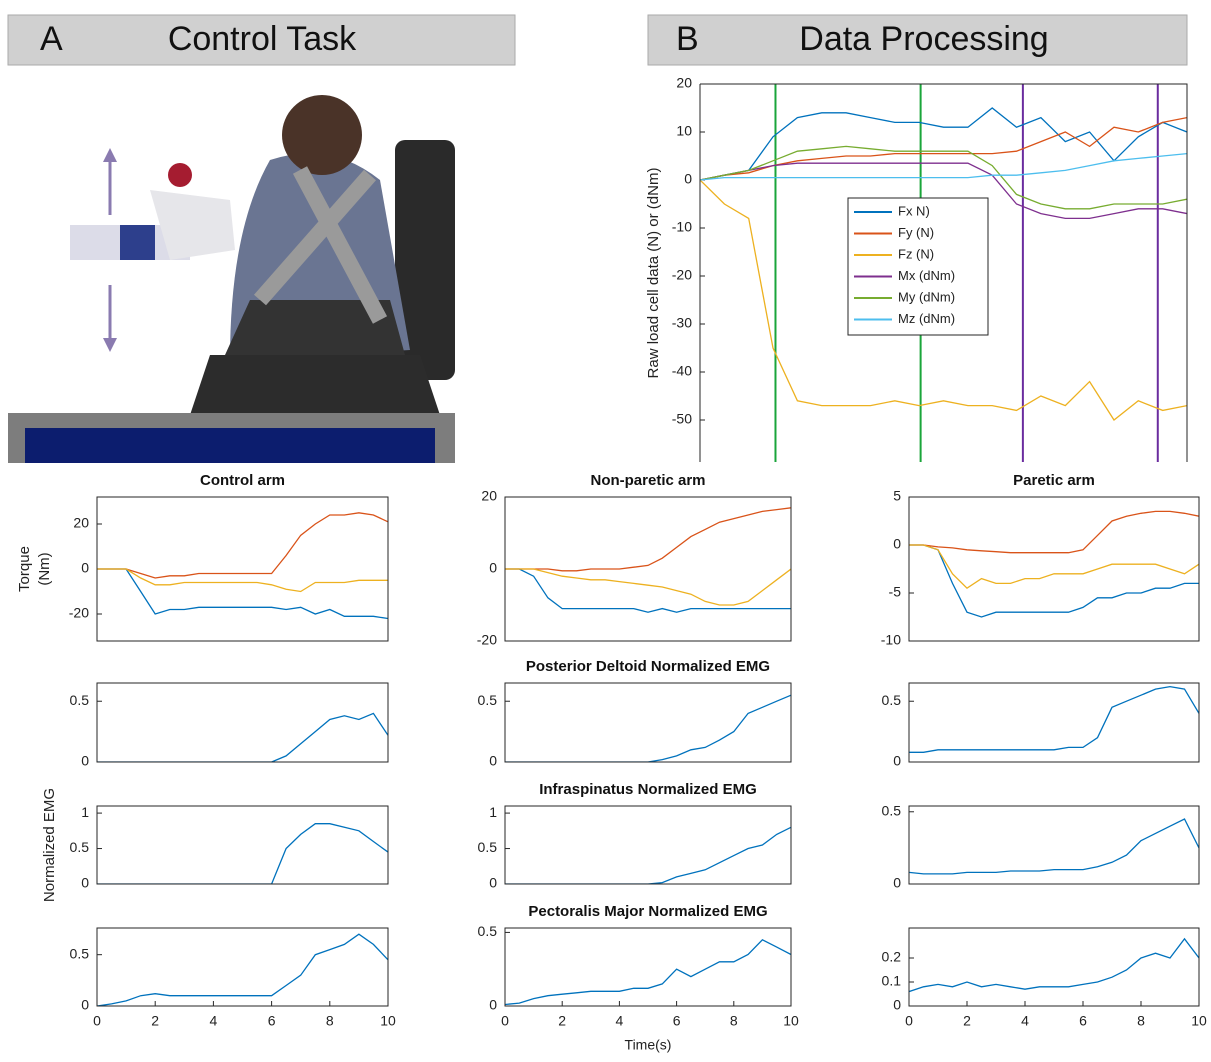 The width and height of the screenshot is (1211, 1062). I want to click on legend-label: Fy (N), so click(916, 232).